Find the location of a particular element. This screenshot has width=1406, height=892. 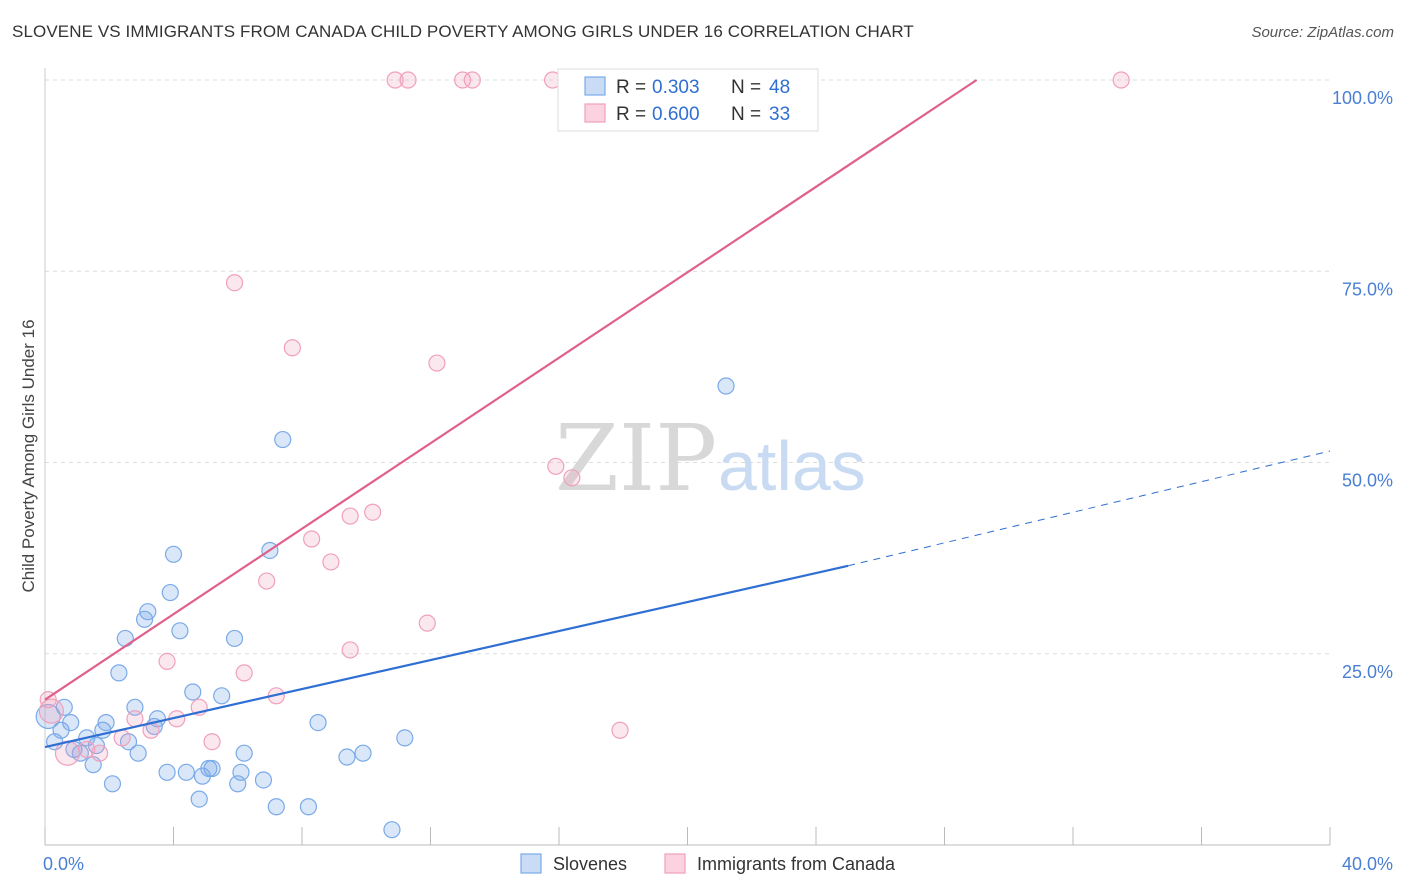

stats-r-label-pink: R = is located at coordinates (631, 114).